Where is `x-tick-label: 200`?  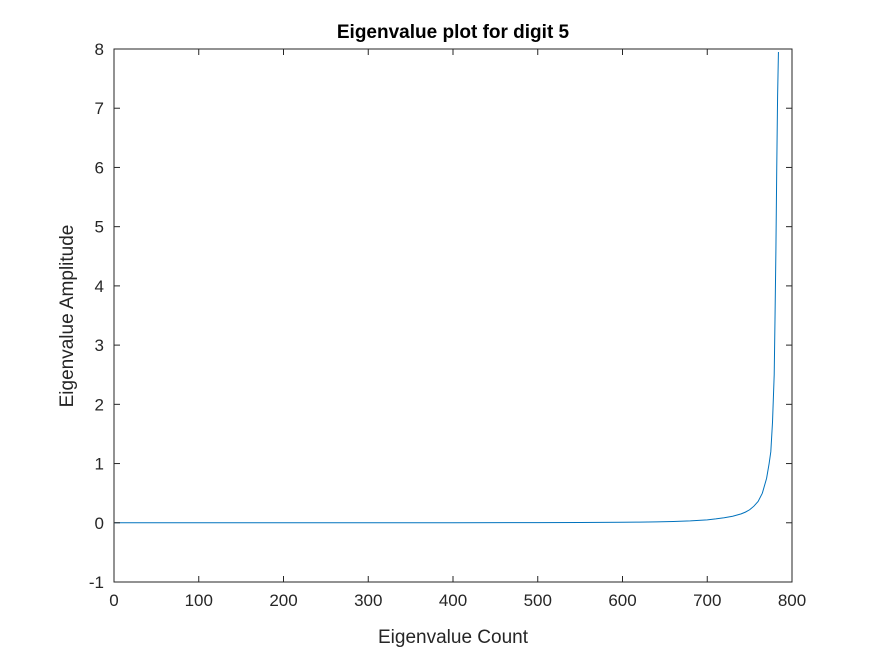 x-tick-label: 200 is located at coordinates (283, 600).